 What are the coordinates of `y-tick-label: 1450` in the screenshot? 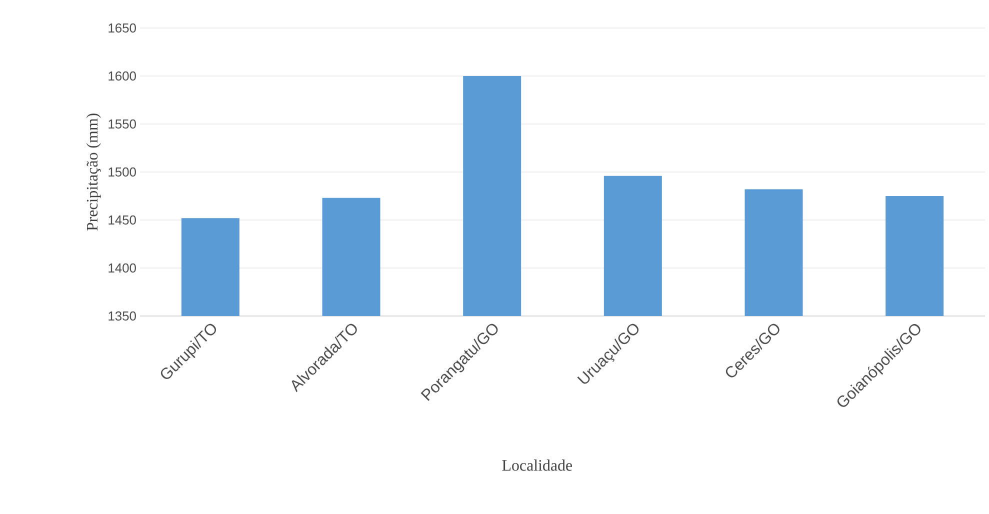 It's located at (122, 220).